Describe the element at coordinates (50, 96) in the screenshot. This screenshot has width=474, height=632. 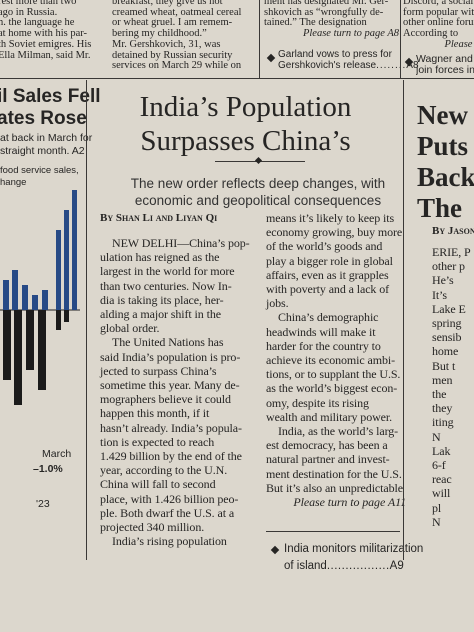
I see `headline-line: il Sales Fell` at that location.